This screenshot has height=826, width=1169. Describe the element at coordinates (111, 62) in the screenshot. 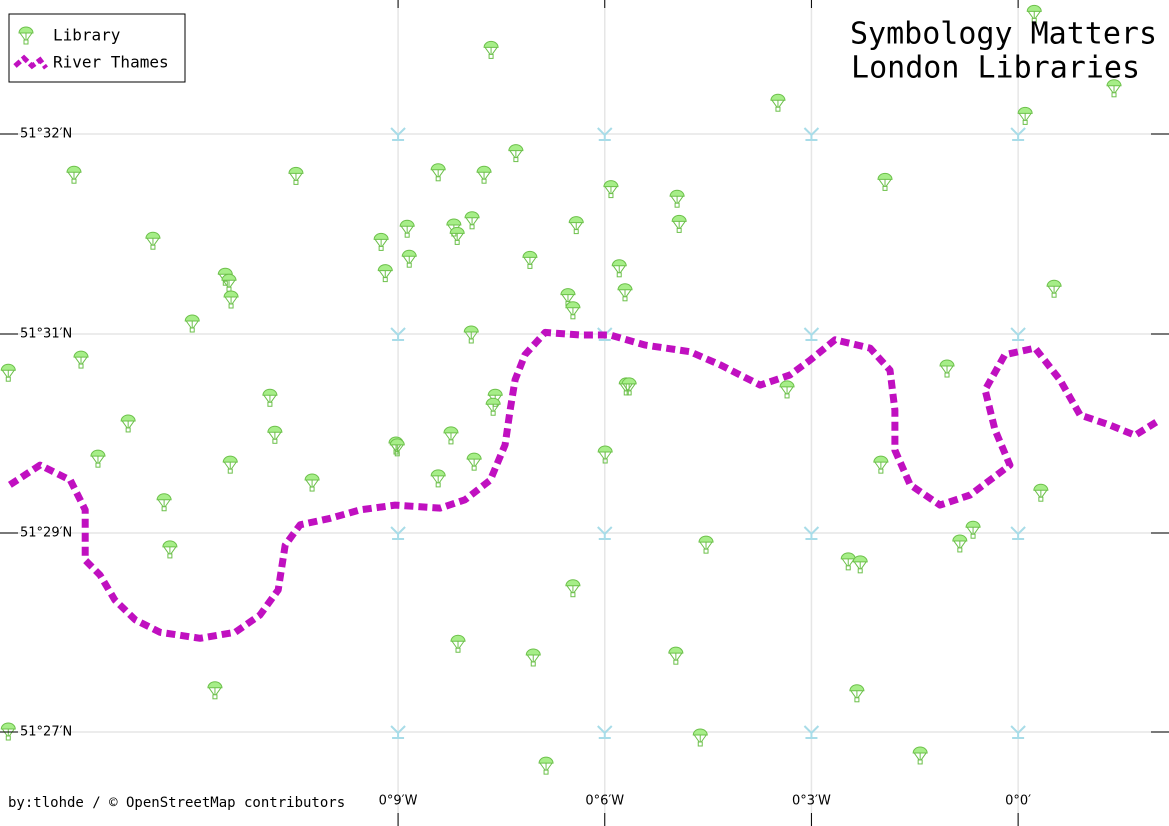

I see `legend-label: River Thames` at that location.